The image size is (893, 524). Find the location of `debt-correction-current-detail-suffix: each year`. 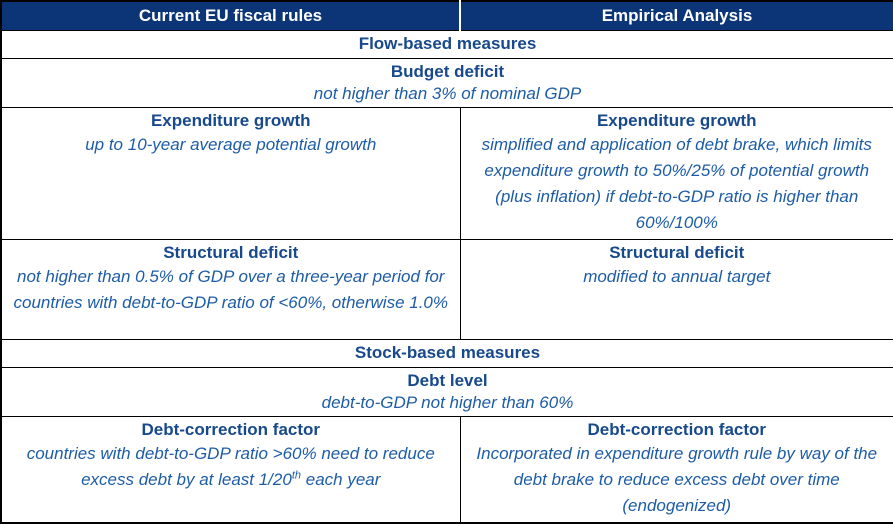

debt-correction-current-detail-suffix: each year is located at coordinates (341, 479).